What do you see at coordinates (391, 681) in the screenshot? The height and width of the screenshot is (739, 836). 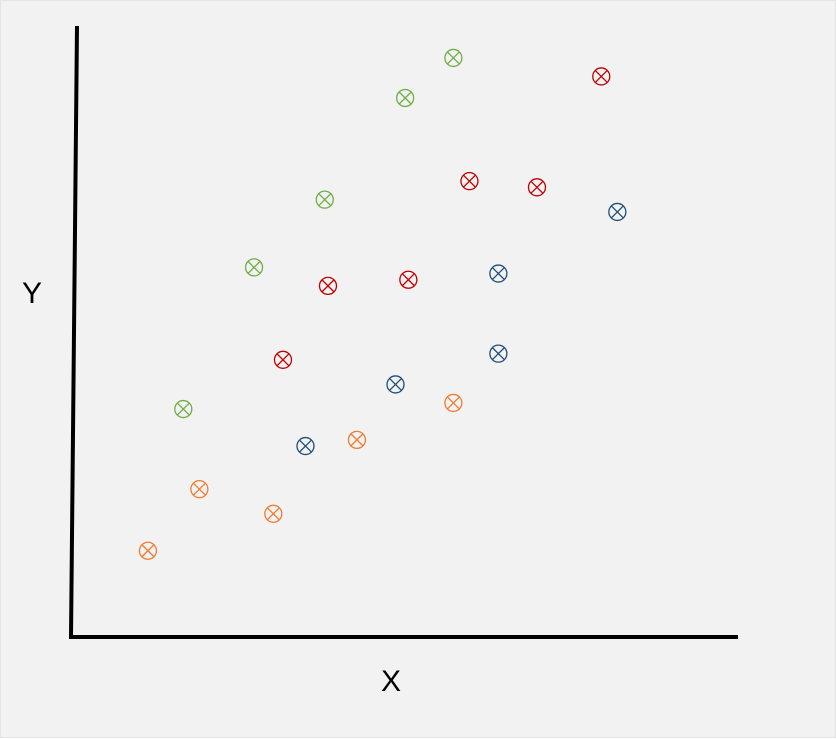 I see `x-axis-label: X` at bounding box center [391, 681].